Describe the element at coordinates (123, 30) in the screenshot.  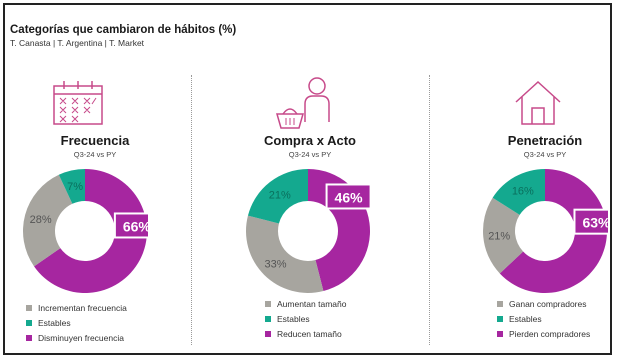
I see `chart-title: Categorías que cambiaron de hábitos (%)` at that location.